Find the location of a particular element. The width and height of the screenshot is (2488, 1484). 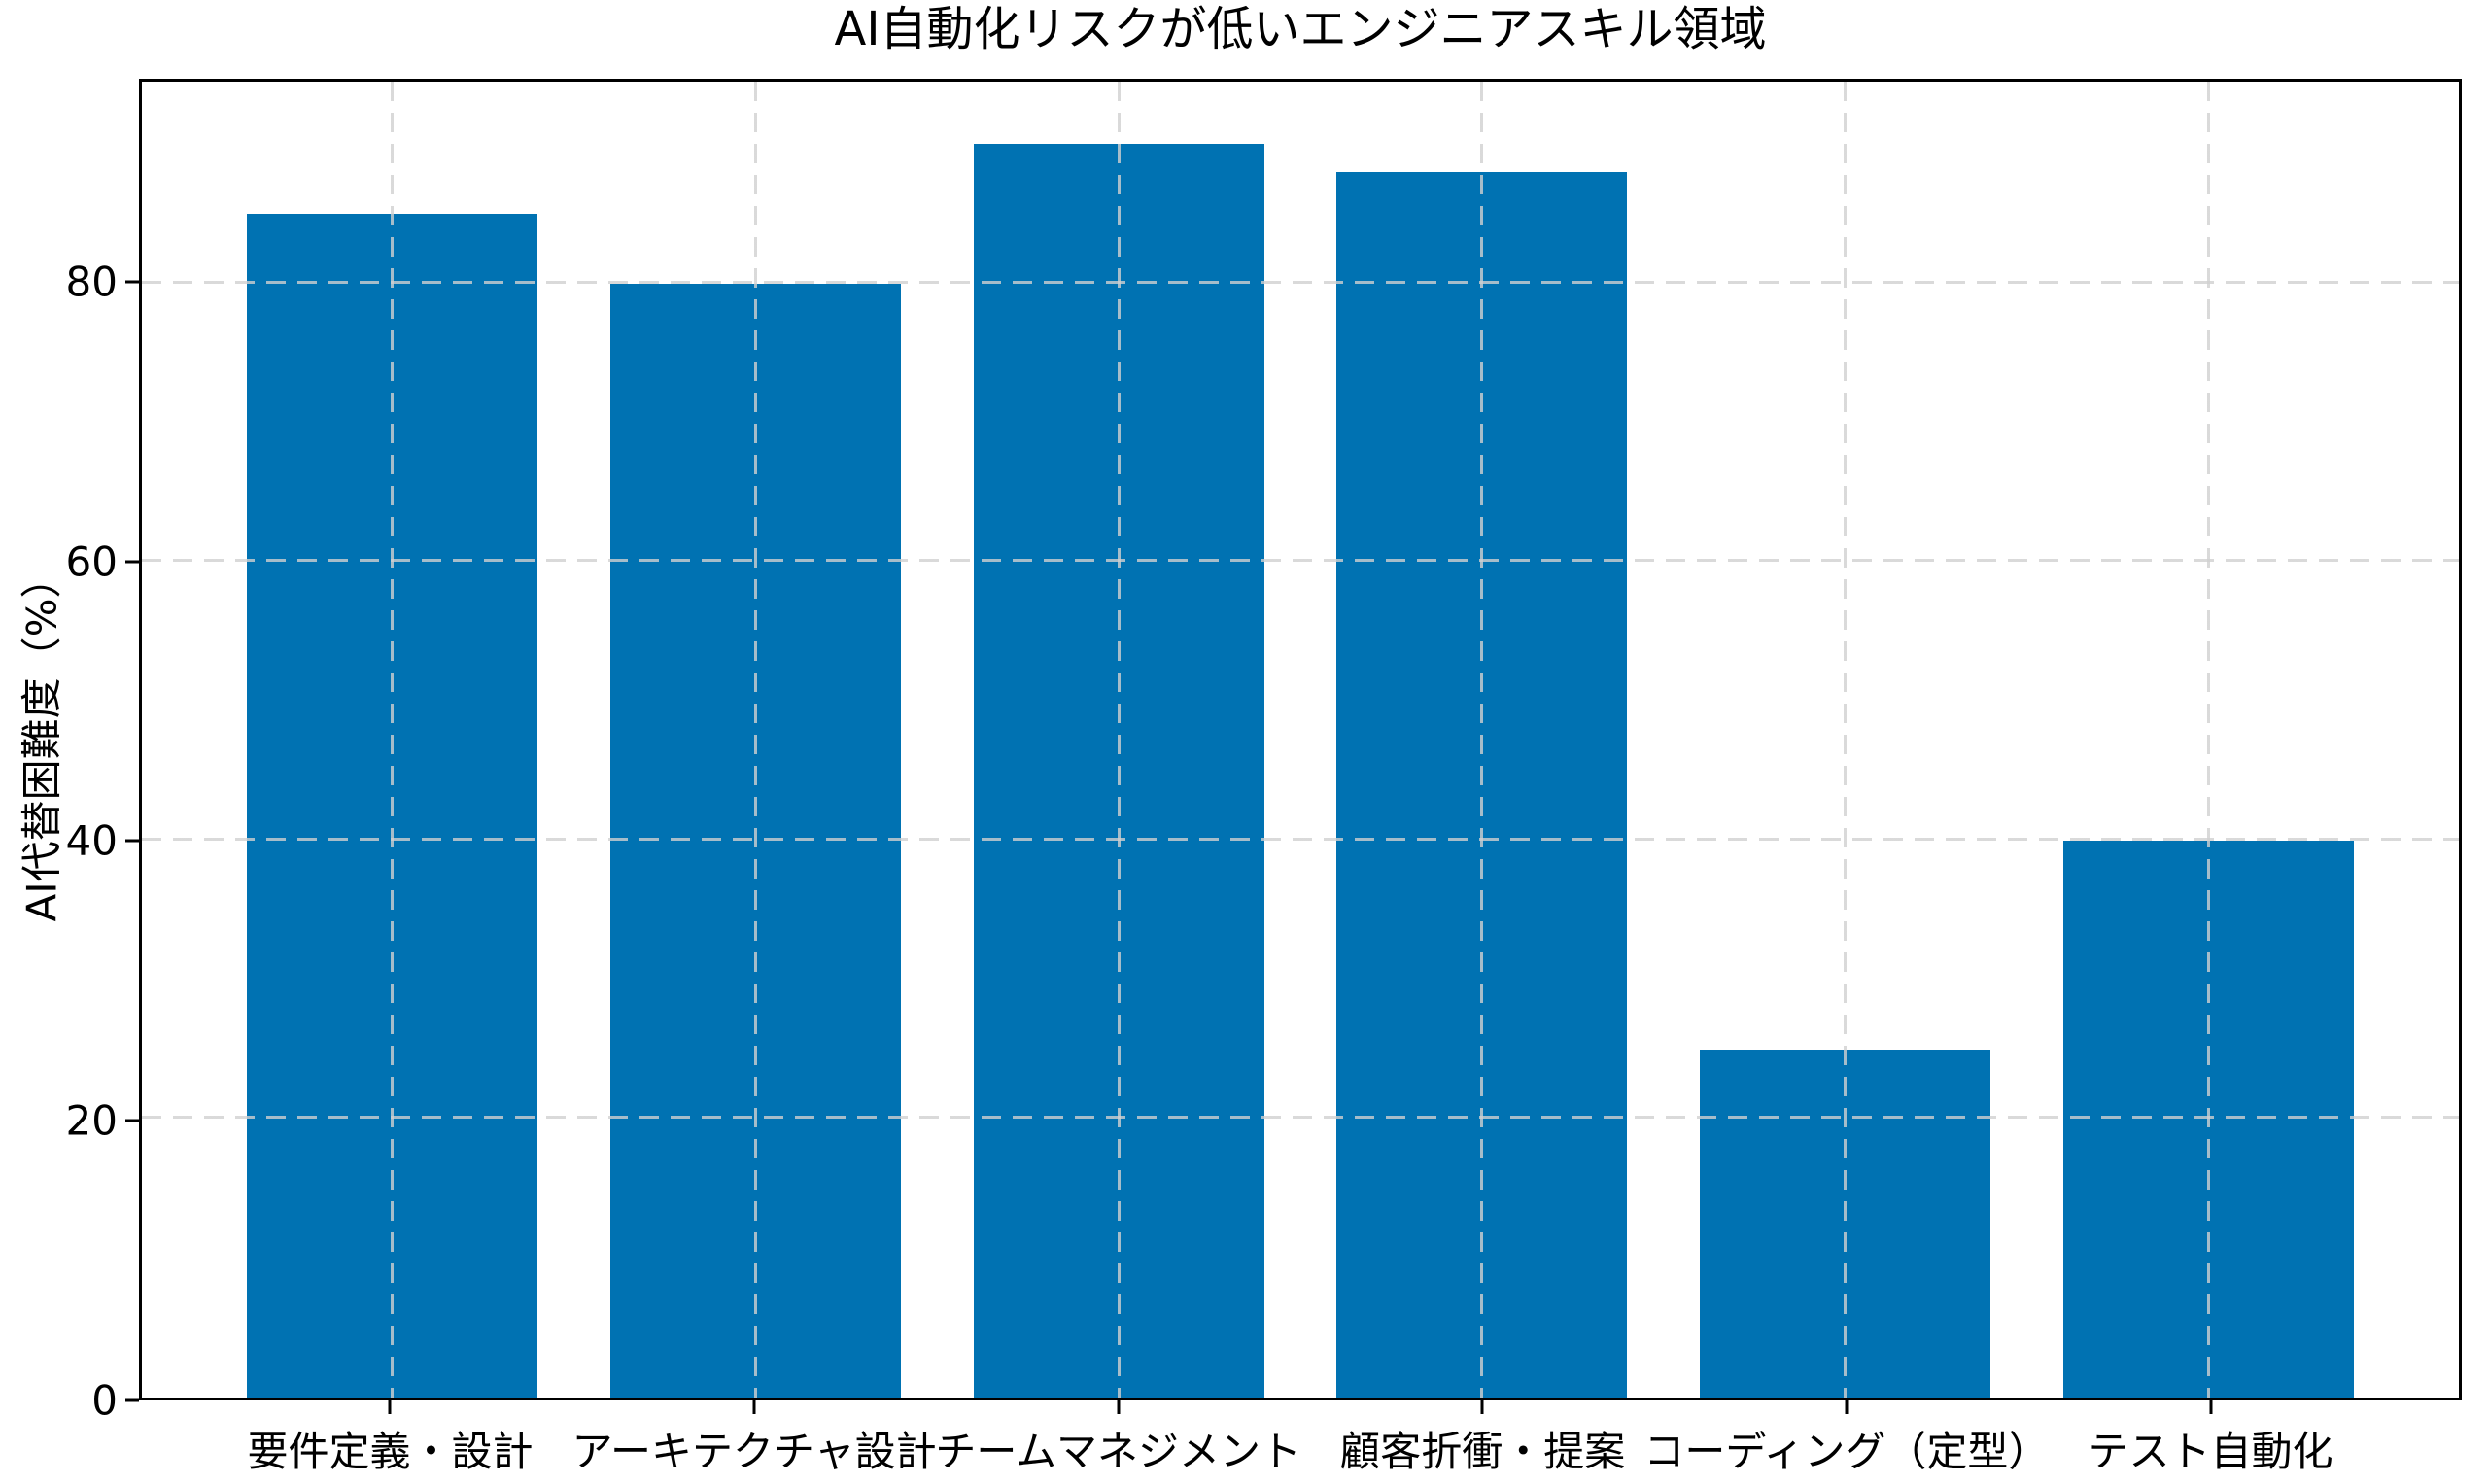

x-tick-label: アーキテクチャ設計 is located at coordinates (754, 1451).